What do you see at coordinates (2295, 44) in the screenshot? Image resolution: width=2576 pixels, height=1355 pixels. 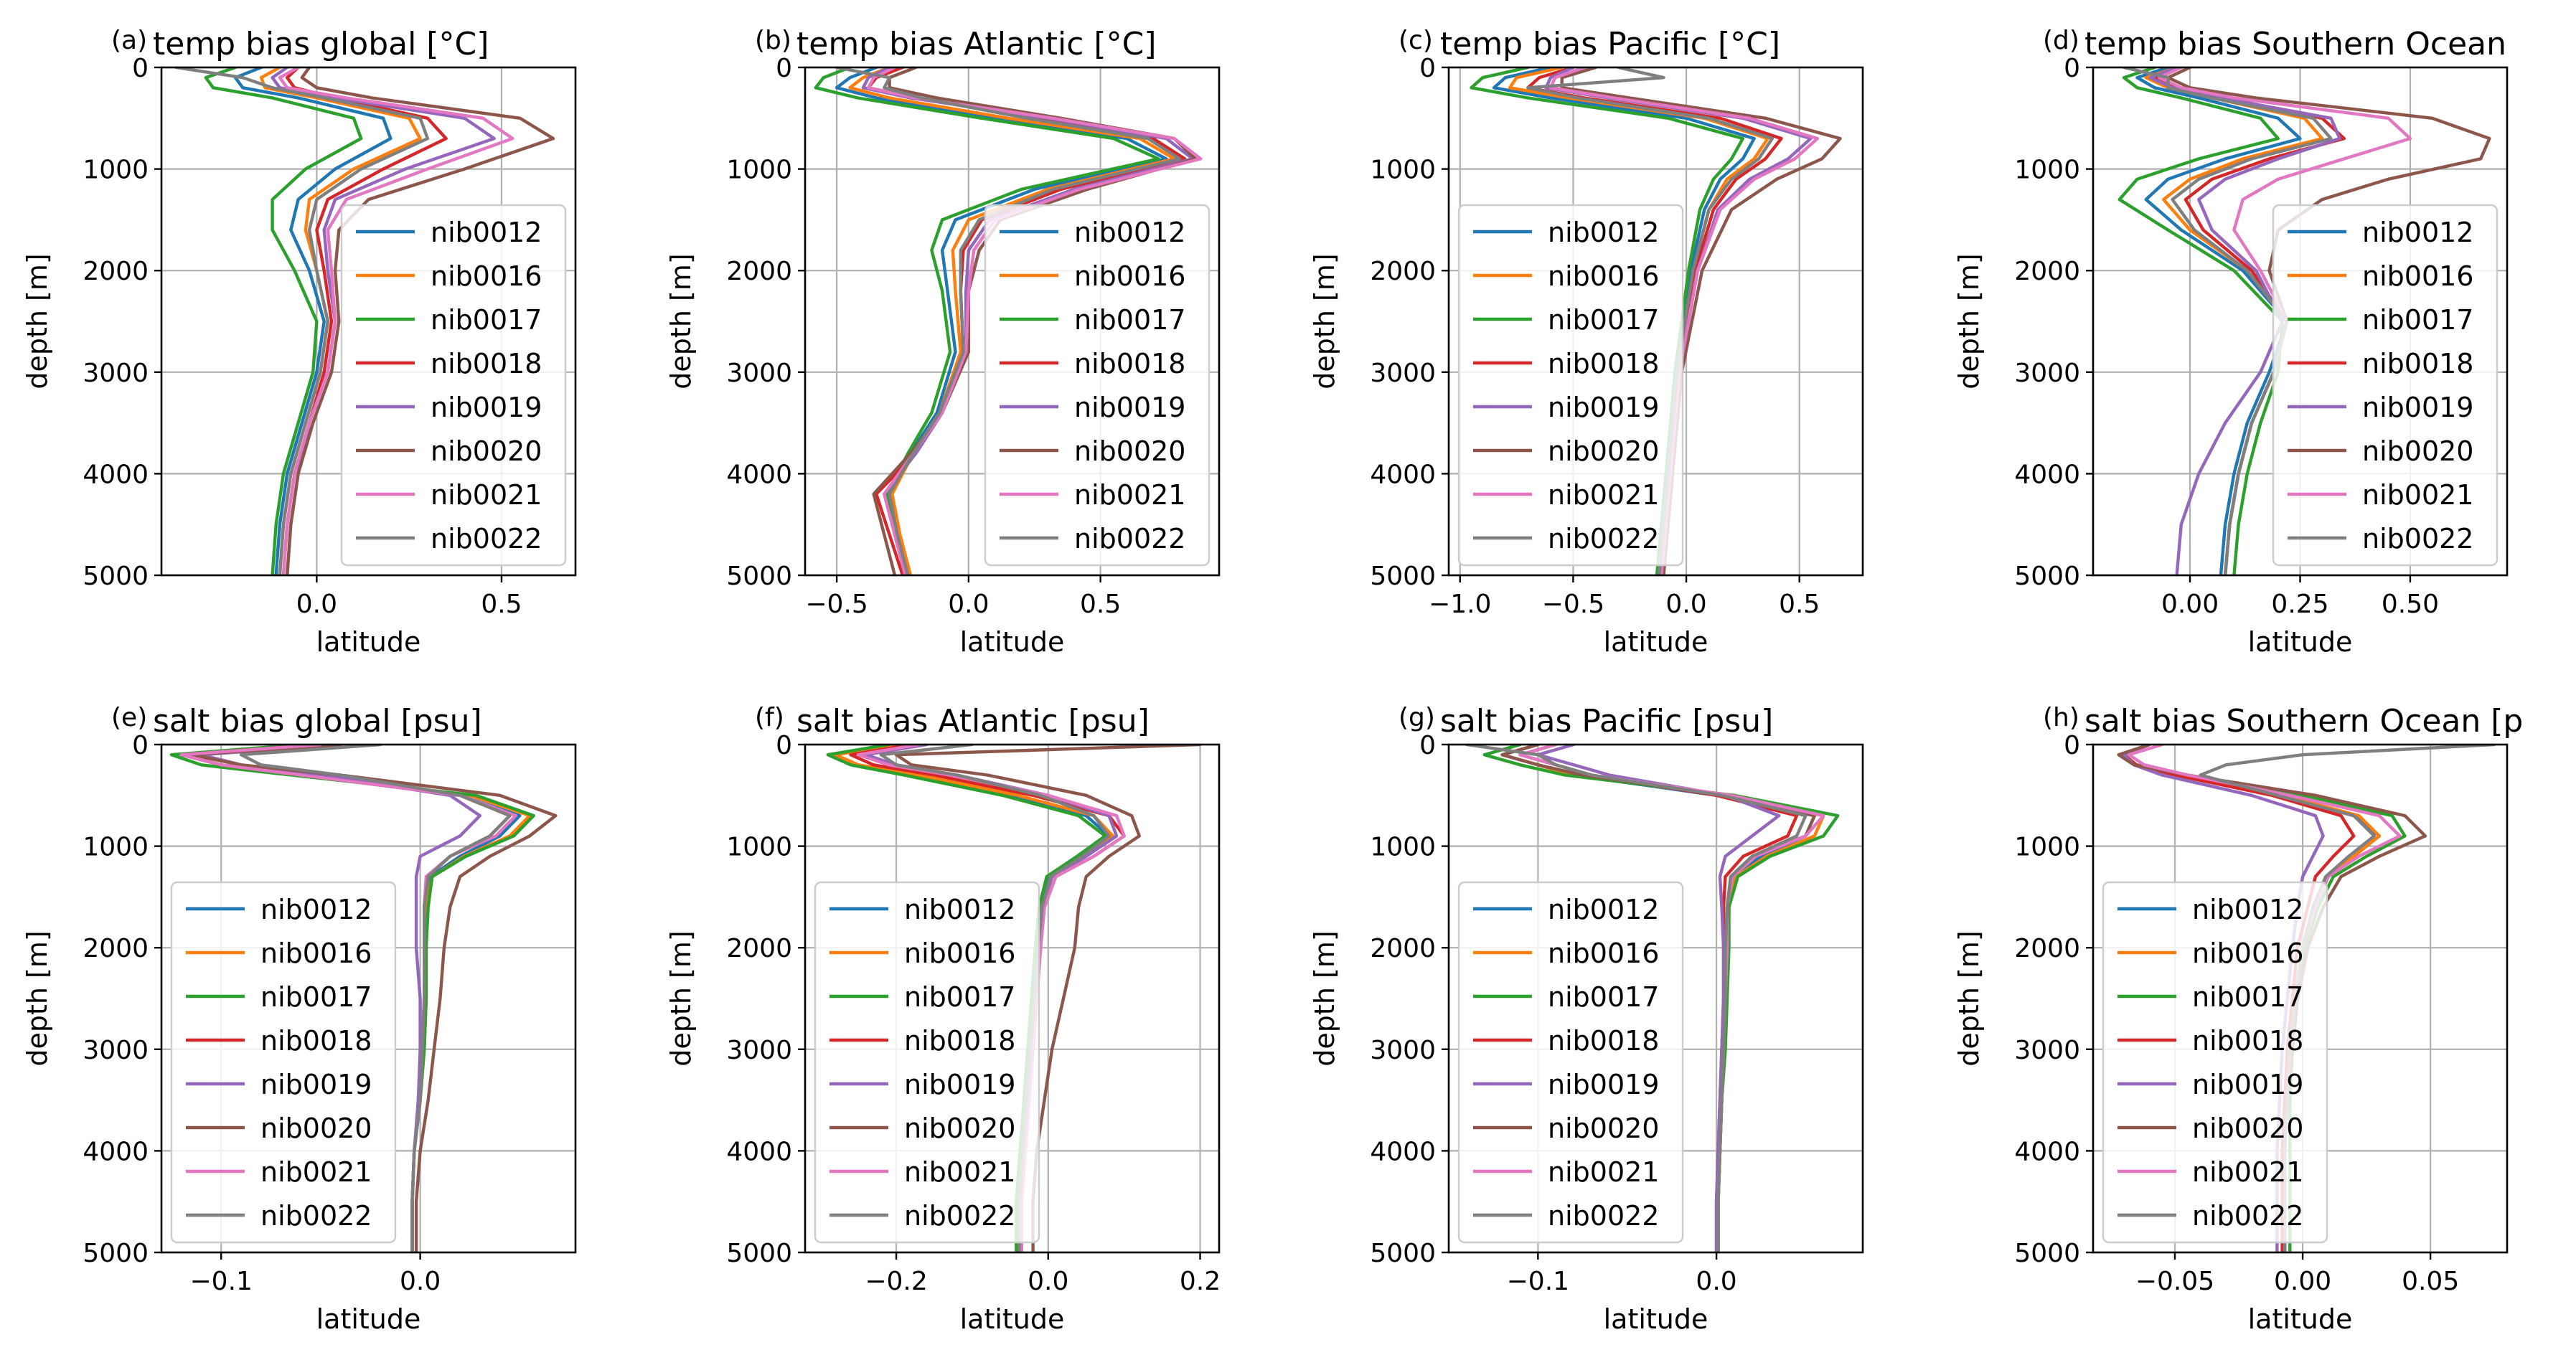 I see `panel-title: temp bias Southern Ocean` at bounding box center [2295, 44].